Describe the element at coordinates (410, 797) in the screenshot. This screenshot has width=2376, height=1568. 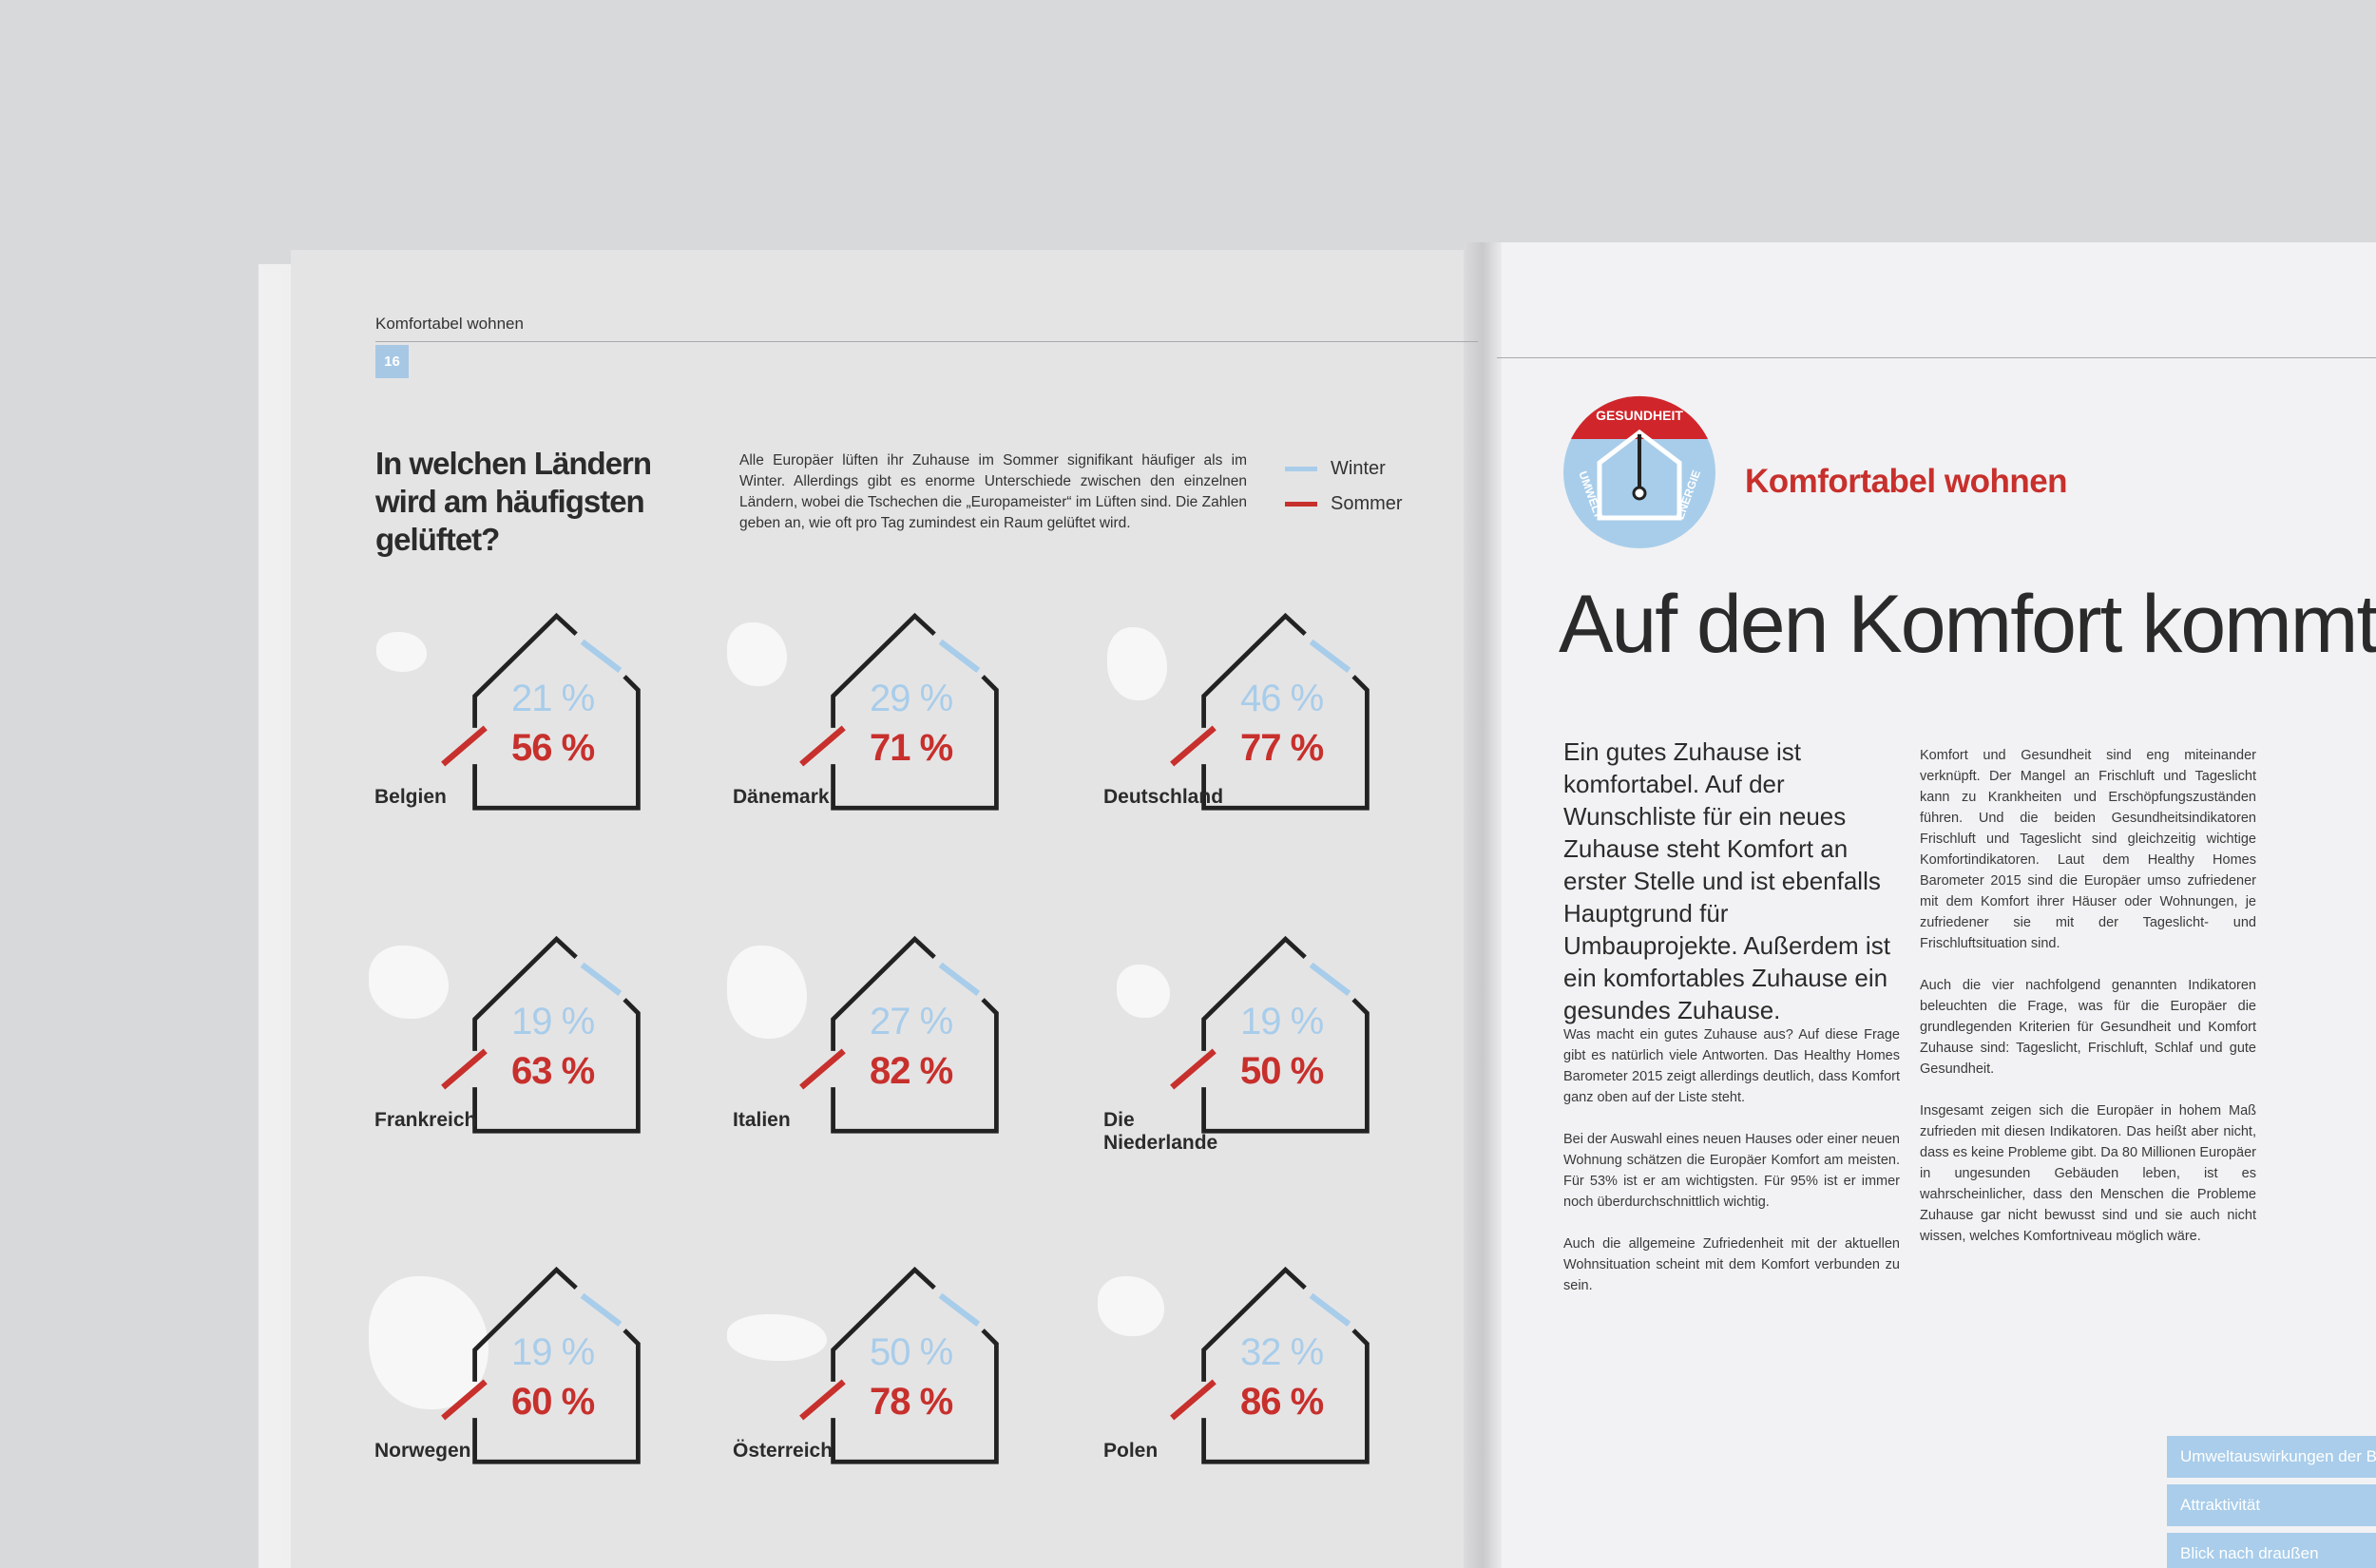
I see `country-name: Belgien` at that location.